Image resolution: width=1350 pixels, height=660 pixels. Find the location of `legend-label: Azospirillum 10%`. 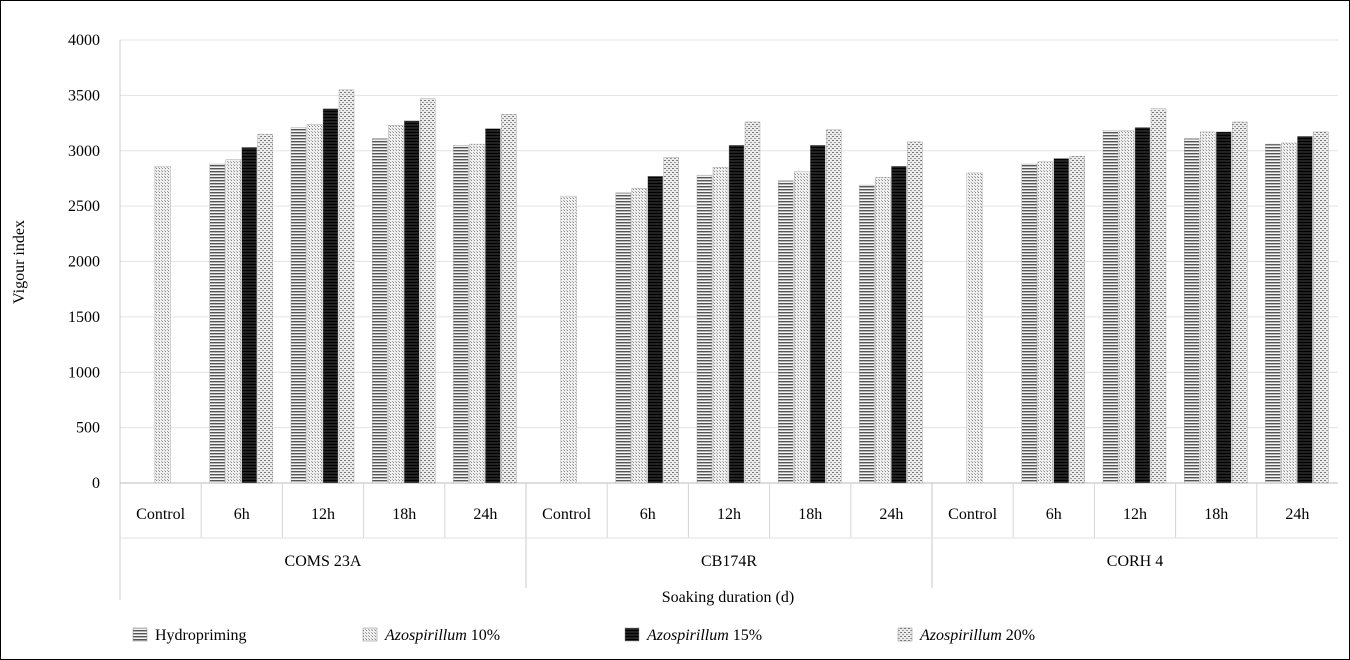

legend-label: Azospirillum 10% is located at coordinates (442, 635).